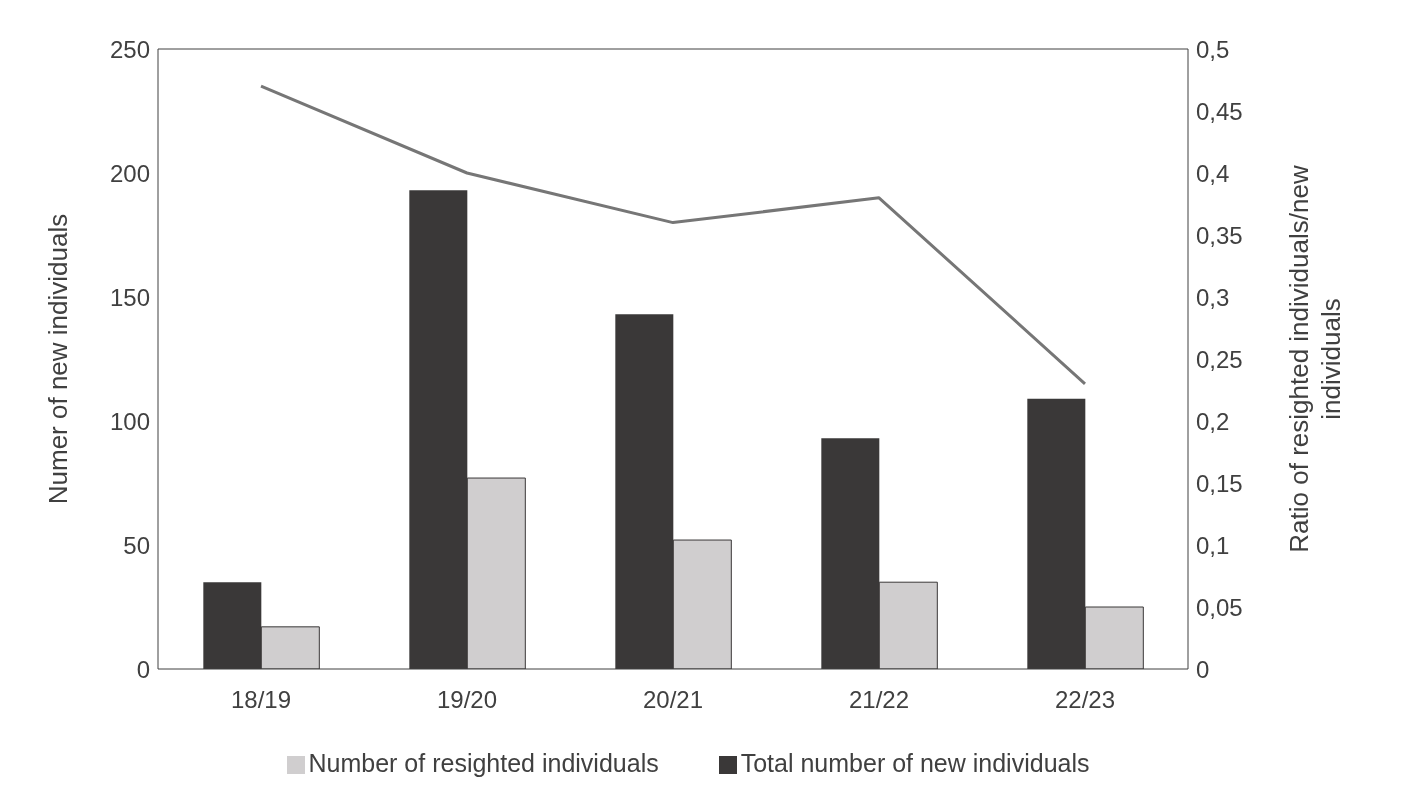 Image resolution: width=1414 pixels, height=798 pixels. Describe the element at coordinates (915, 763) in the screenshot. I see `legend-label: Total number of new individuals` at that location.